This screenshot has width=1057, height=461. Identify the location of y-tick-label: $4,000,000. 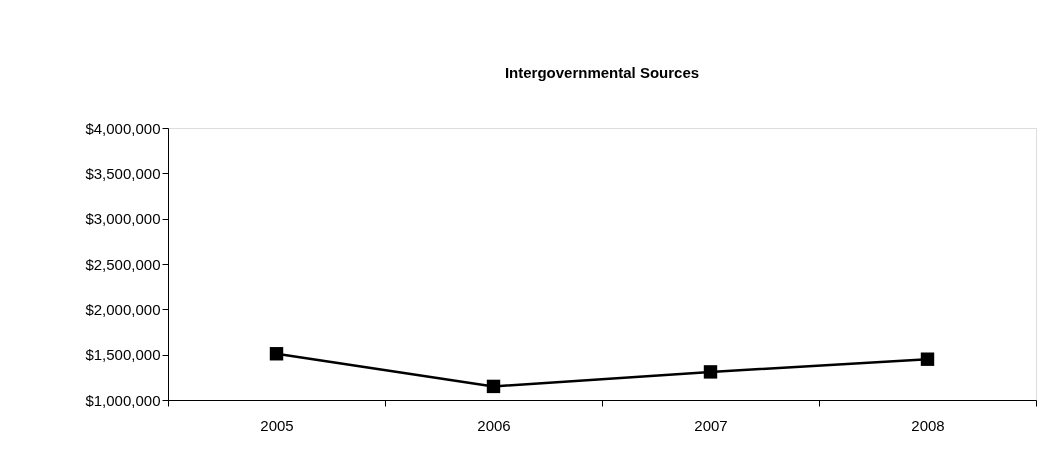
(123, 128).